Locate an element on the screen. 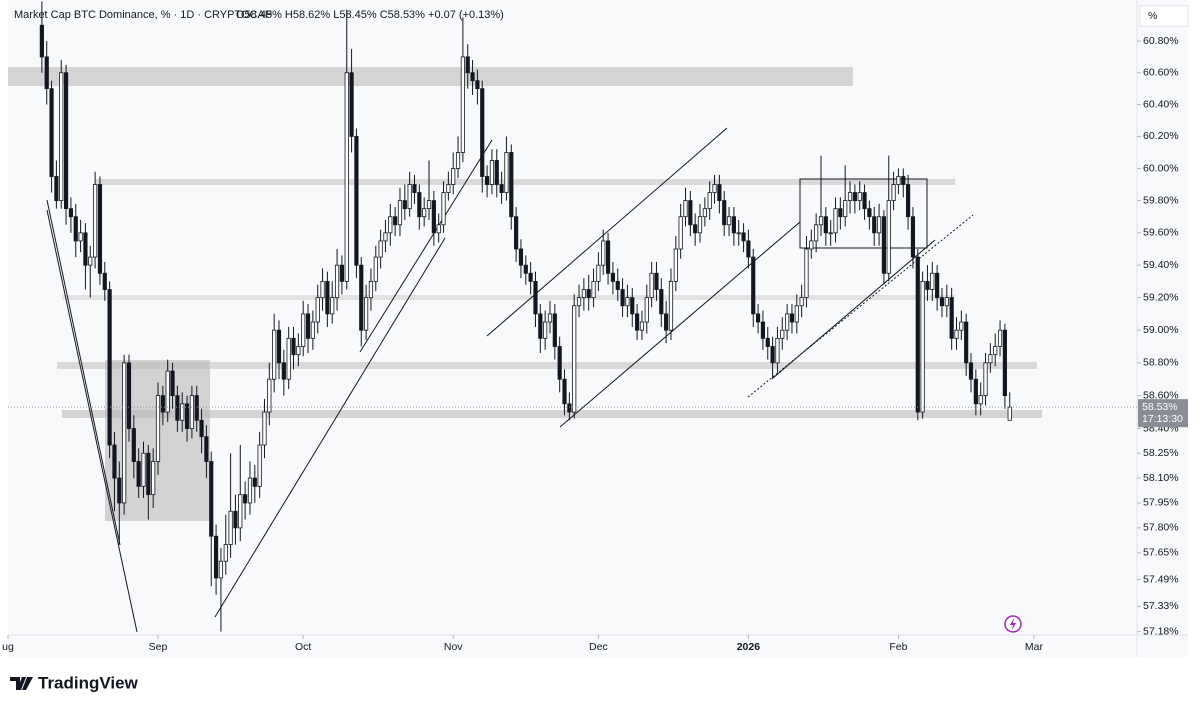  y-tick-label: 57.65% is located at coordinates (1161, 553).